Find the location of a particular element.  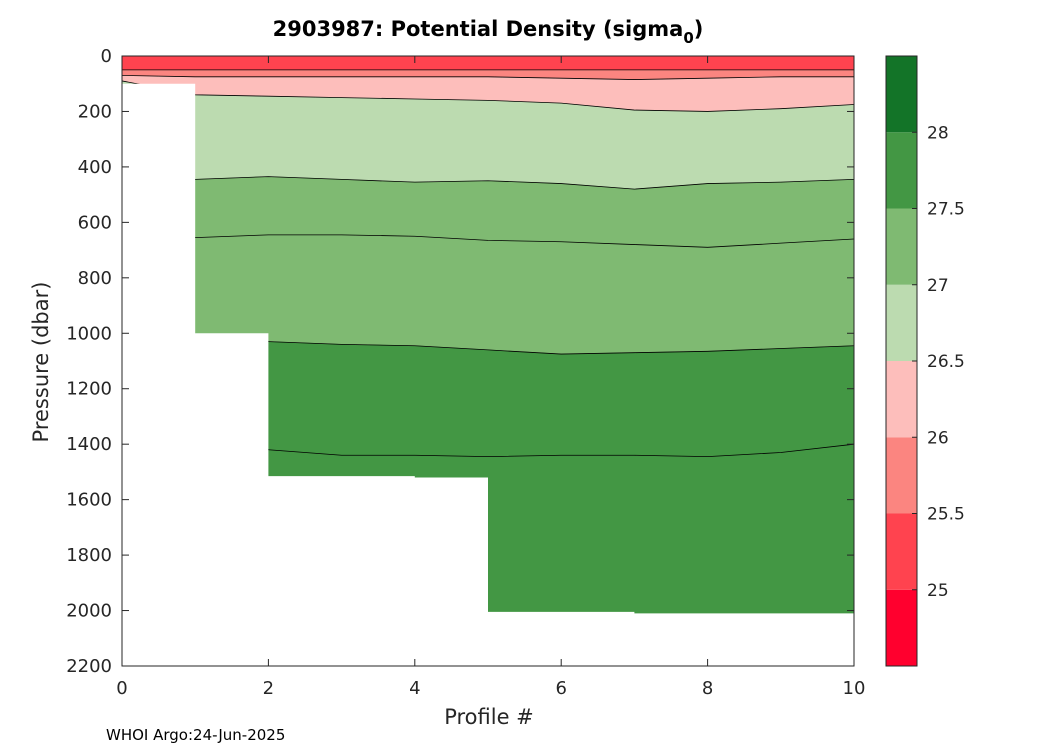

y-tick-label: 0 is located at coordinates (106, 56).